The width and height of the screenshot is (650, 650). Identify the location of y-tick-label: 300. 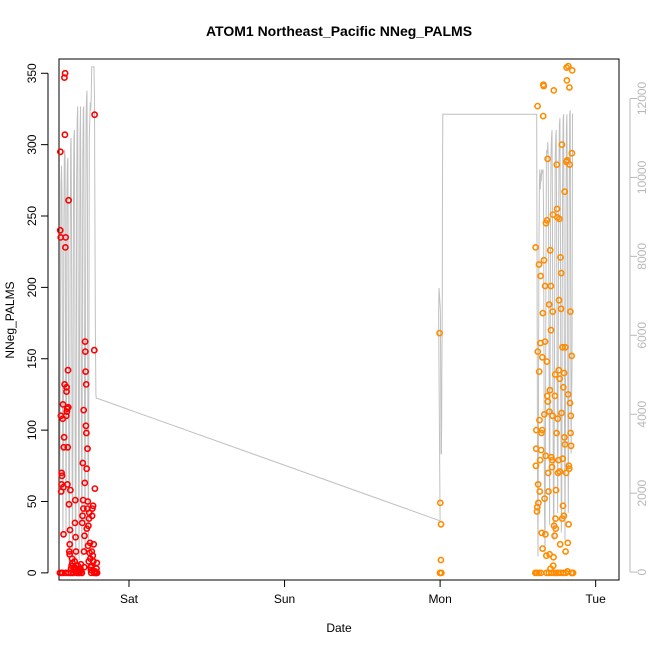
(32, 144).